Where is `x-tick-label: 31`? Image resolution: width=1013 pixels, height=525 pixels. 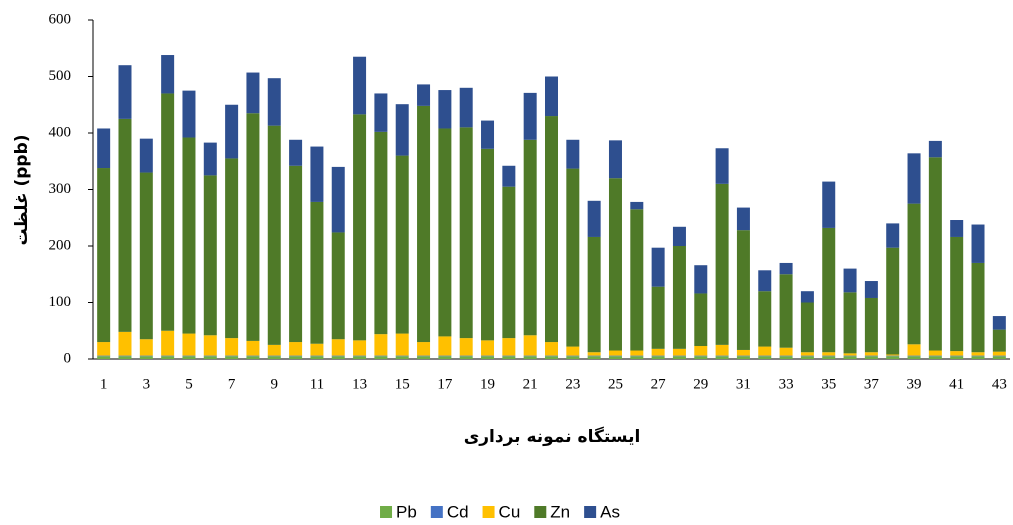 x-tick-label: 31 is located at coordinates (743, 384).